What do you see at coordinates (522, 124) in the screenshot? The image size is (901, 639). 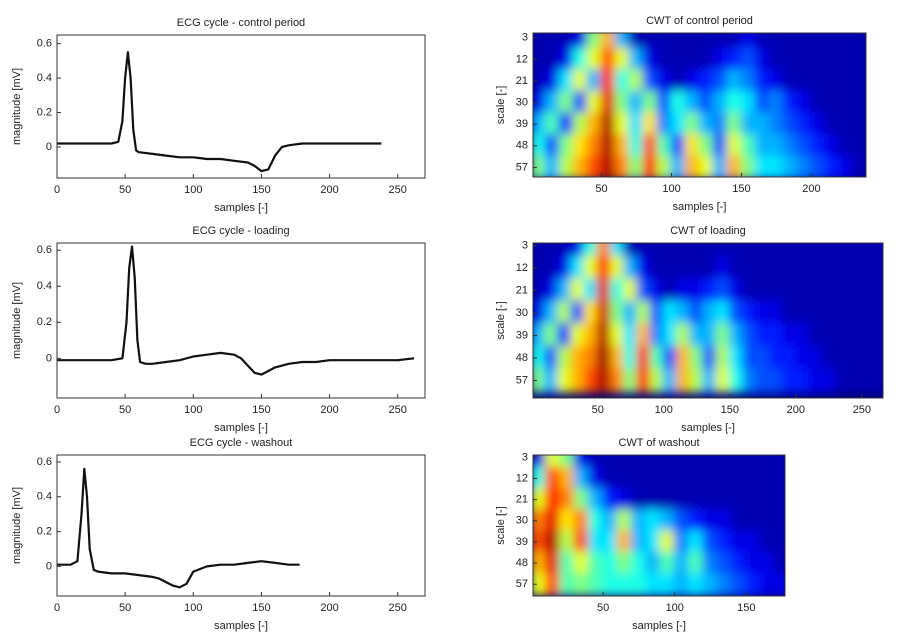 I see `y-tick-label: 39` at bounding box center [522, 124].